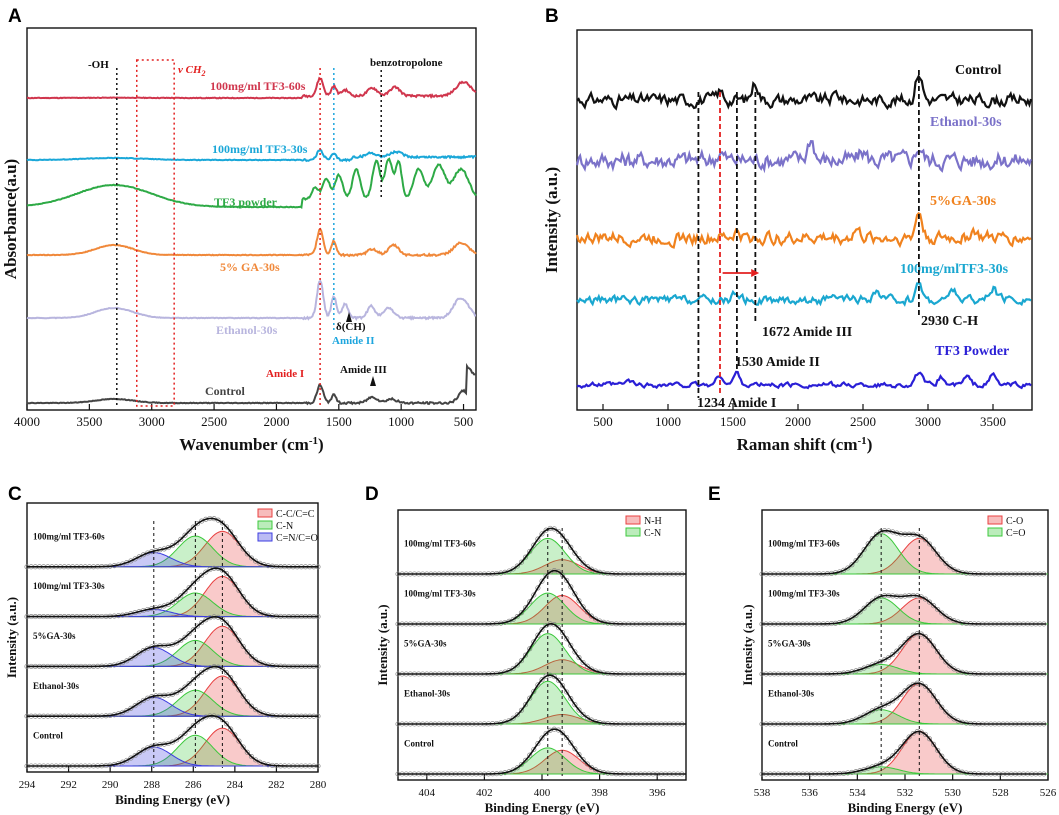  Describe the element at coordinates (905, 752) in the screenshot. I see `panel-e-component` at that location.